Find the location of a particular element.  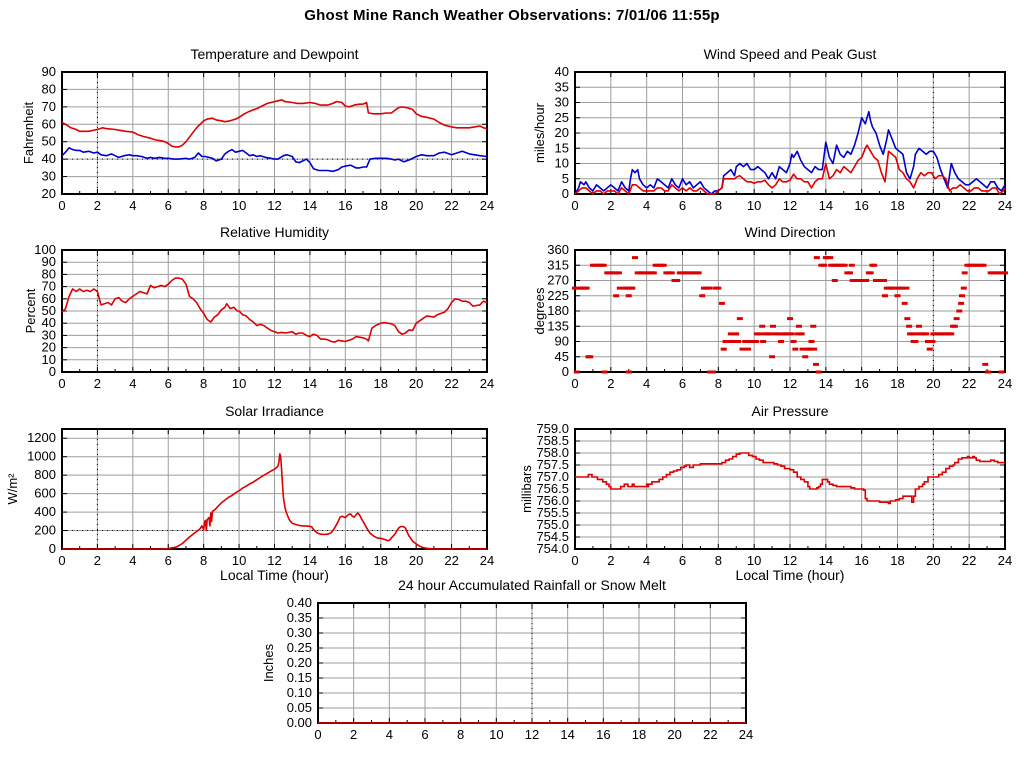

y-tick-label: 400 is located at coordinates (45, 511).